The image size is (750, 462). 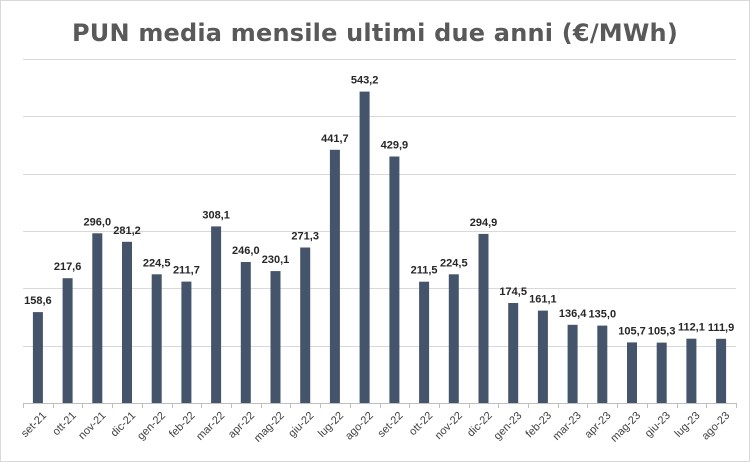 I want to click on data-label-giu-23: 105,3, so click(x=662, y=332).